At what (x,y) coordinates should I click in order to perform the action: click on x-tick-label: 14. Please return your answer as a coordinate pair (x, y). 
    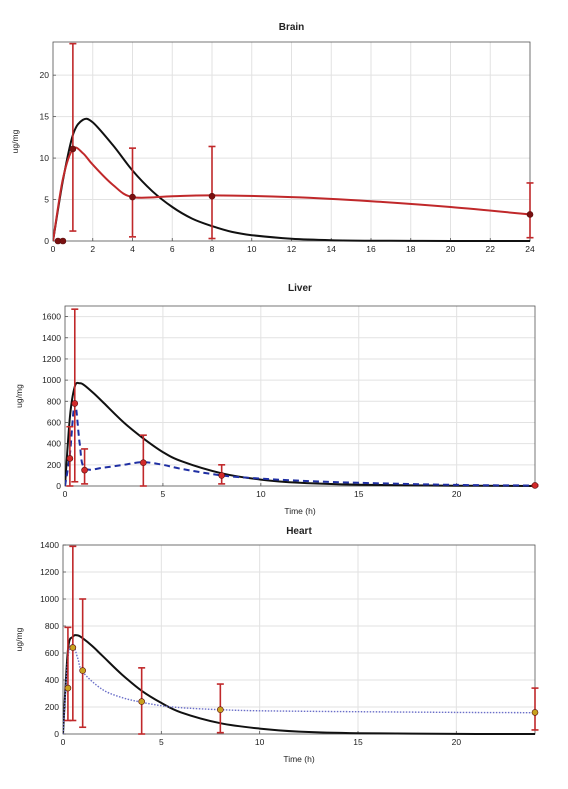
    Looking at the image, I should click on (332, 249).